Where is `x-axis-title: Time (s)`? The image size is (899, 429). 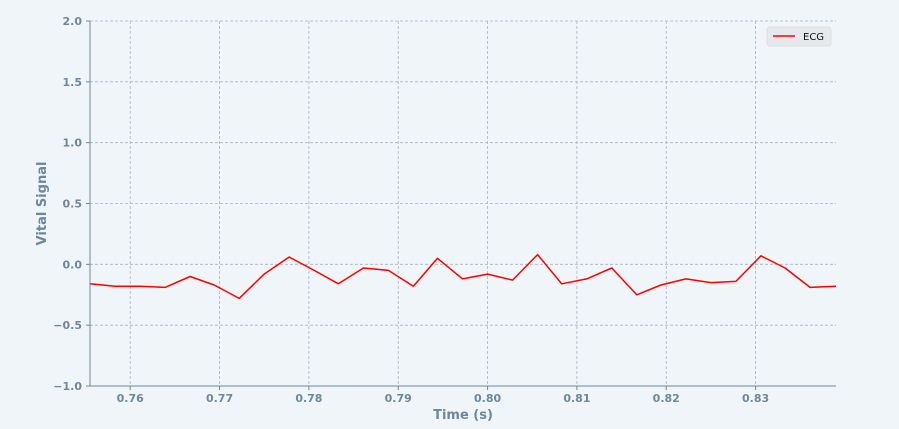 x-axis-title: Time (s) is located at coordinates (463, 415).